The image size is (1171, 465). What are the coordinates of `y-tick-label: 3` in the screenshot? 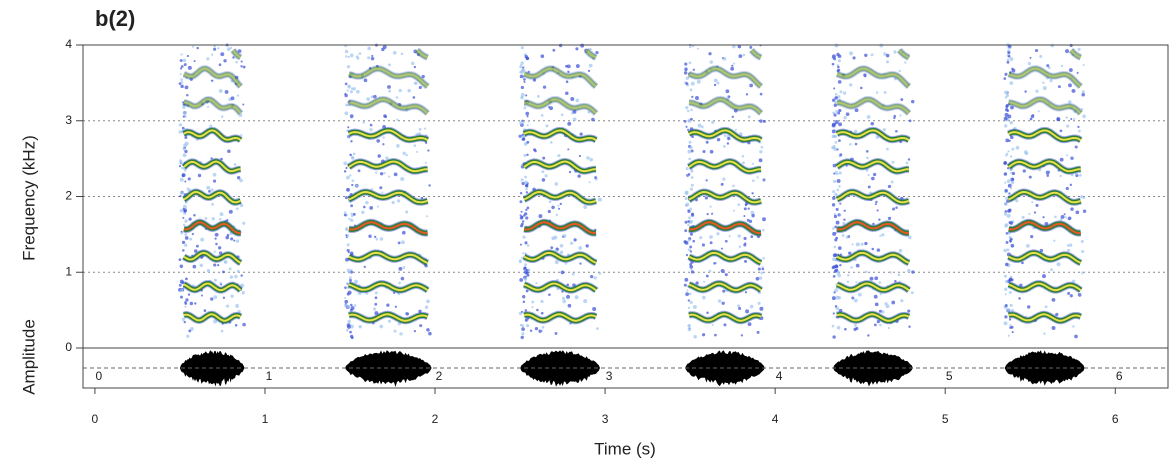 It's located at (68, 120).